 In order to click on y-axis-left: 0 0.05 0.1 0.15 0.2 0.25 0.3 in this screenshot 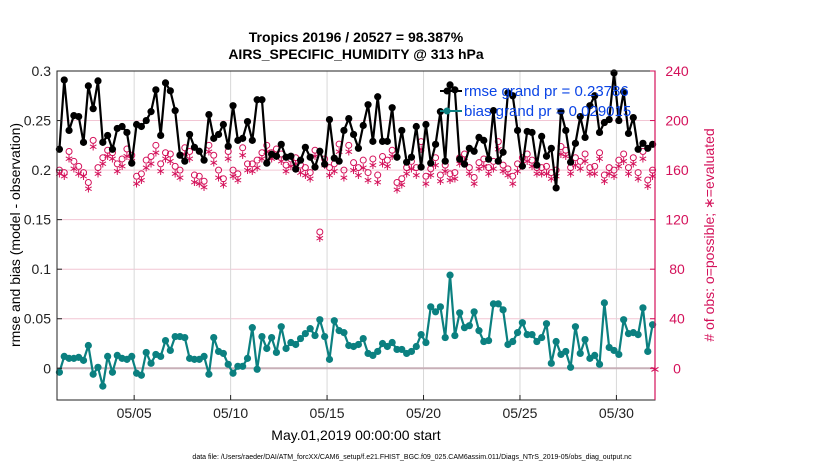, I will do `click(43, 219)`.